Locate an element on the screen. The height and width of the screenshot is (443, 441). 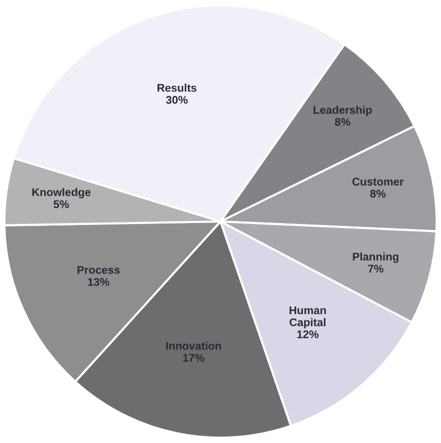
data-label: 5% is located at coordinates (61, 204).